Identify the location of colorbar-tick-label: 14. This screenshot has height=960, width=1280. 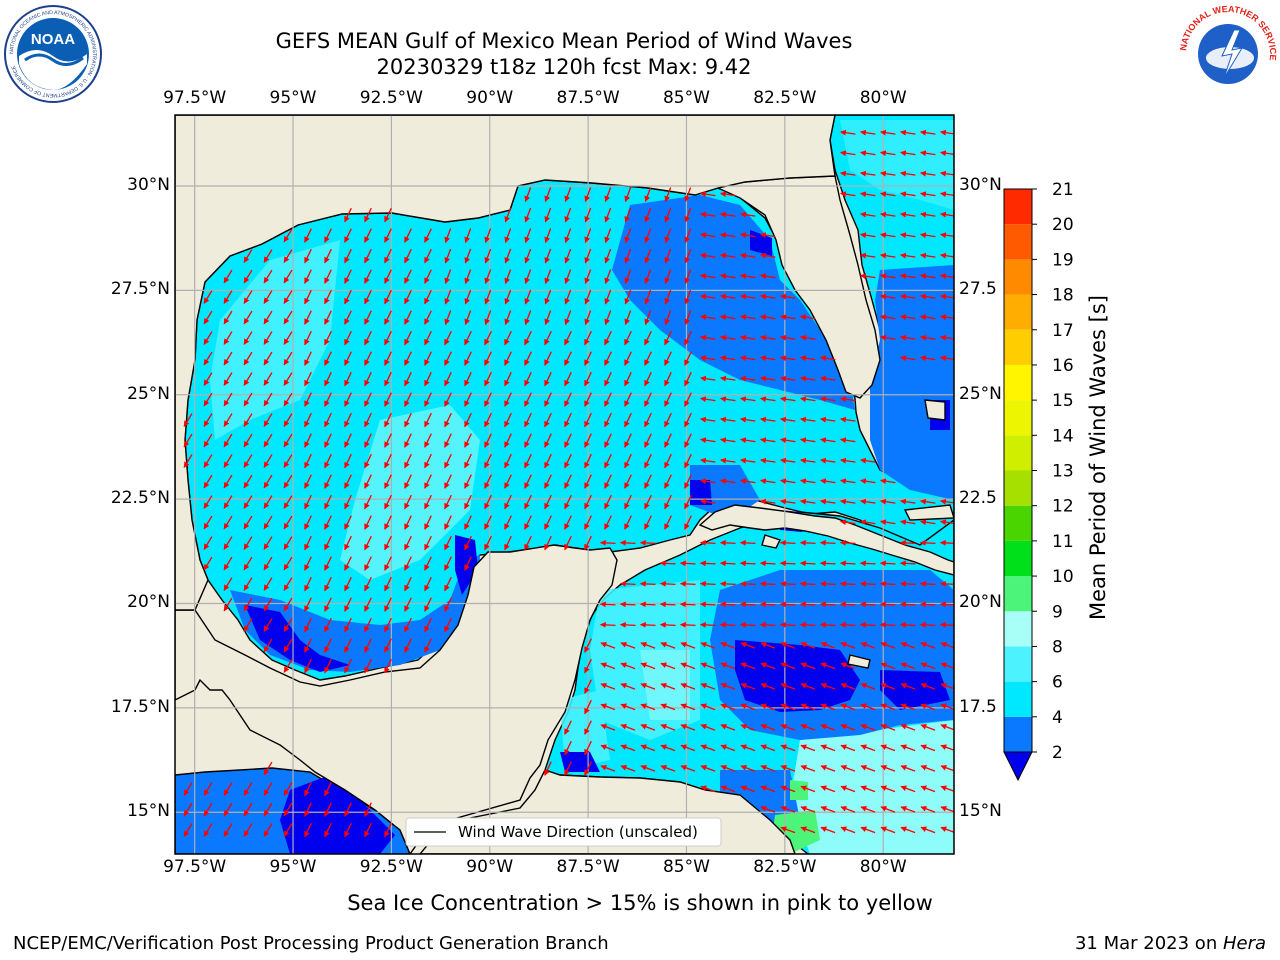
(1063, 436).